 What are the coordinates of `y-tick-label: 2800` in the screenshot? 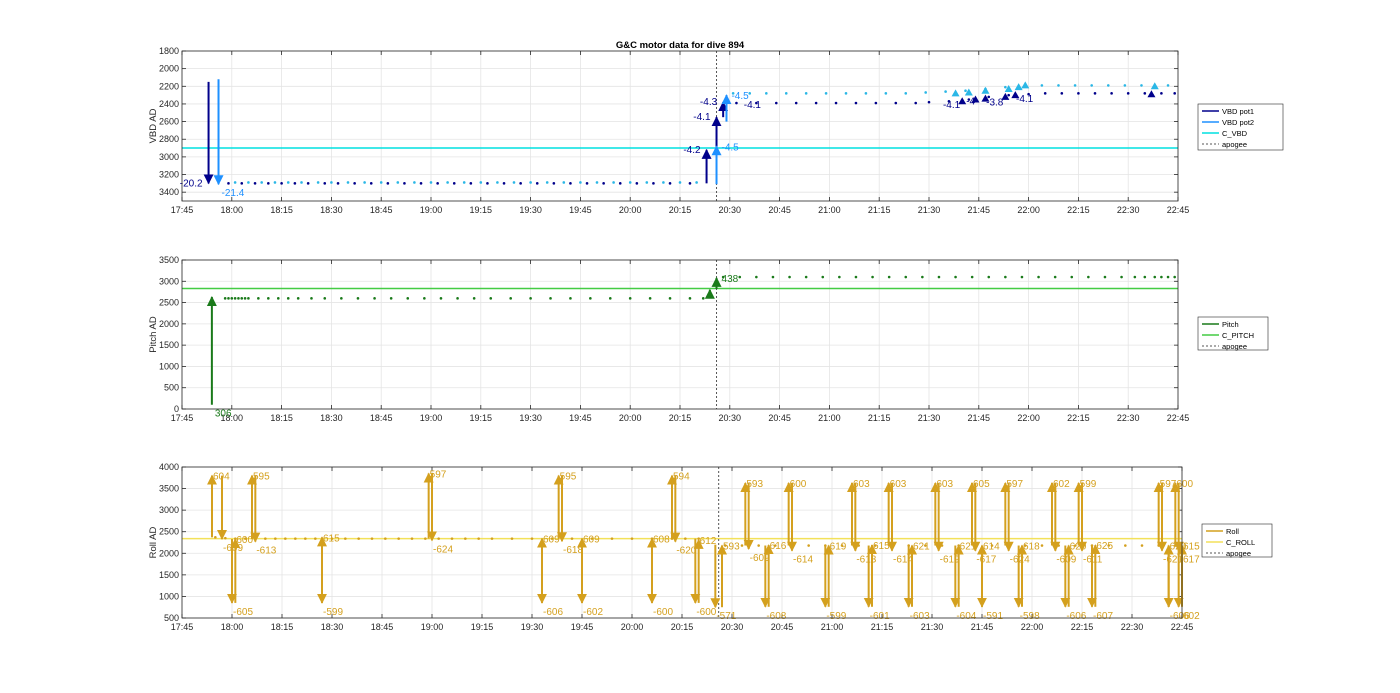 It's located at (169, 139).